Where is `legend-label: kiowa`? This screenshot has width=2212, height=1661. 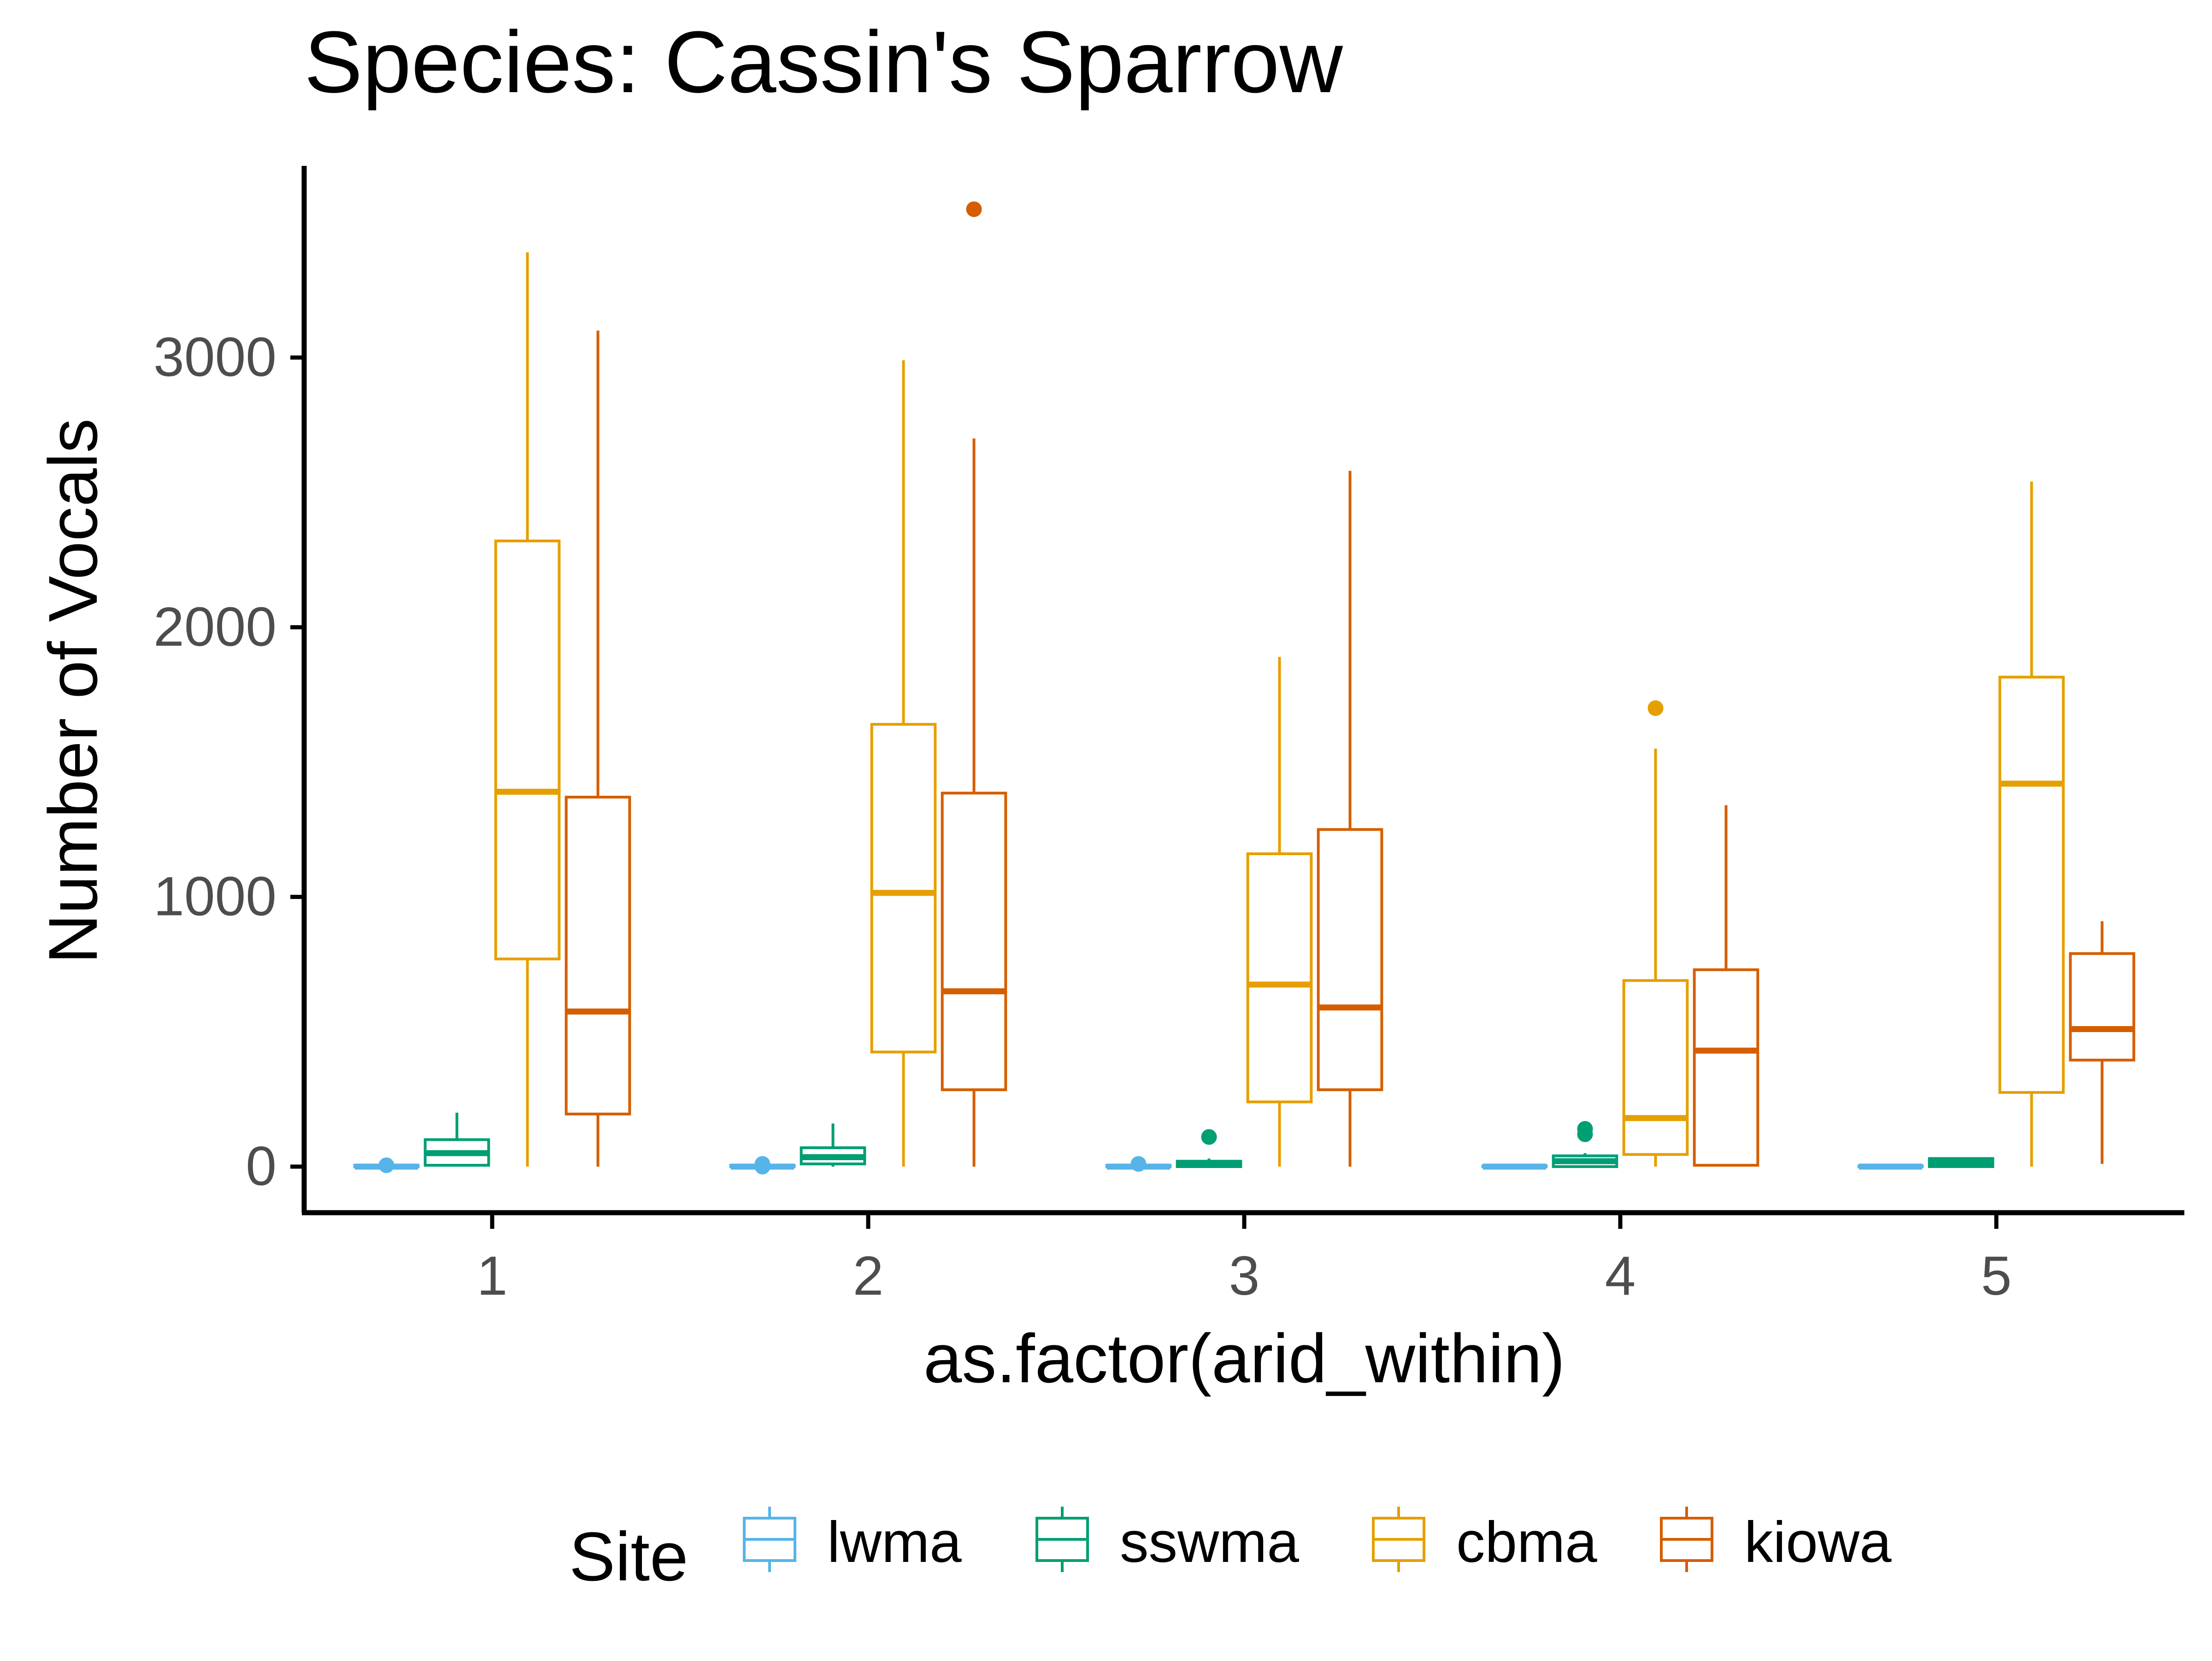
legend-label: kiowa is located at coordinates (1818, 1542).